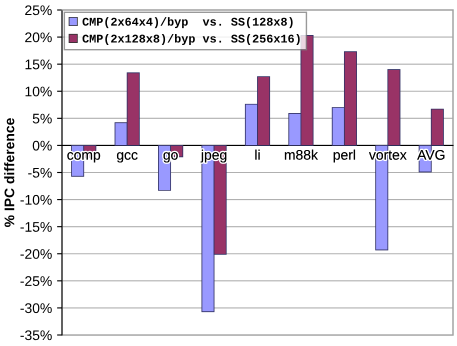  I want to click on legend-label: CMP(2x128x8)/byp vs. SS(256x16), so click(191, 39).